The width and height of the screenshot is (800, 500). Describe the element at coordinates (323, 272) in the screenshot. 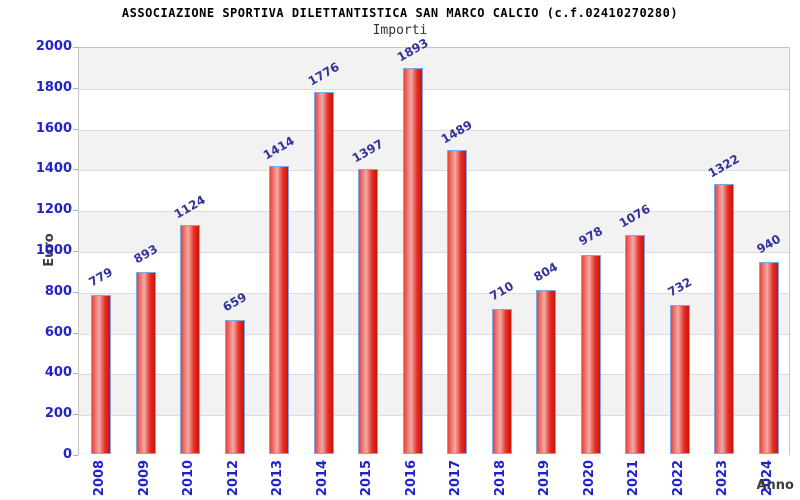

I see `bar-2014` at that location.